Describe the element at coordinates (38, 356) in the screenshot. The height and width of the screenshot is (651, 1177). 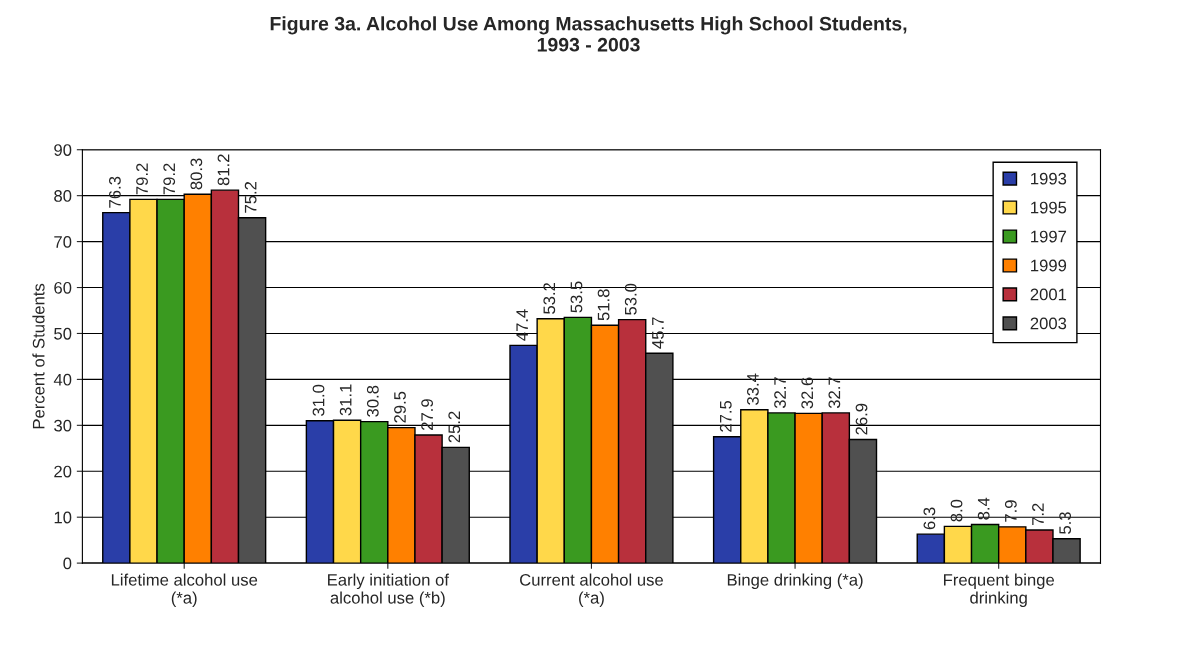
I see `y-axis-title: Percent of Students` at that location.